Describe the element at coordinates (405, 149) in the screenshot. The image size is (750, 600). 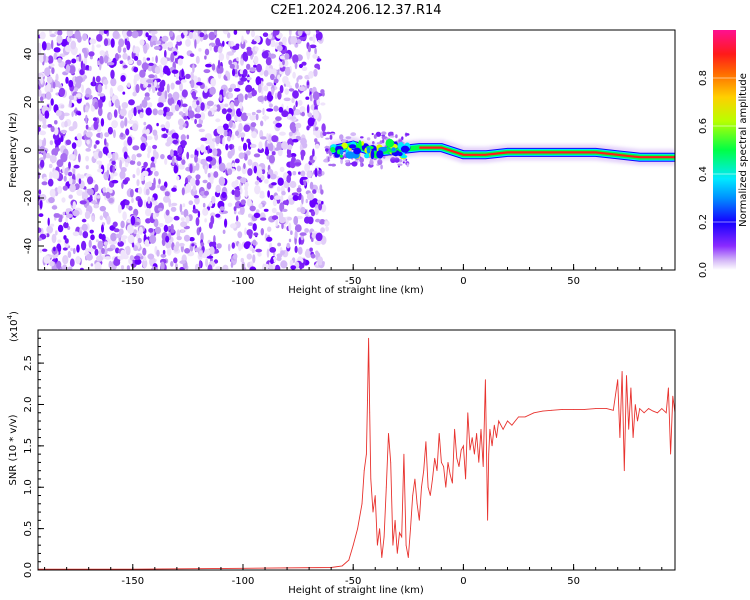
I see `signal-blotch` at that location.